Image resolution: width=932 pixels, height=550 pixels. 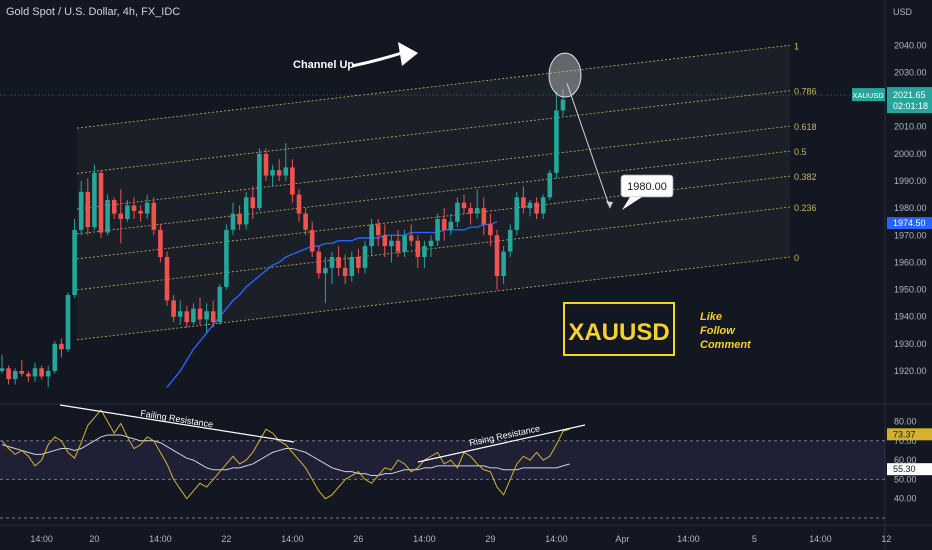 What do you see at coordinates (800, 152) in the screenshot?
I see `fib-label-3: 0.5` at bounding box center [800, 152].